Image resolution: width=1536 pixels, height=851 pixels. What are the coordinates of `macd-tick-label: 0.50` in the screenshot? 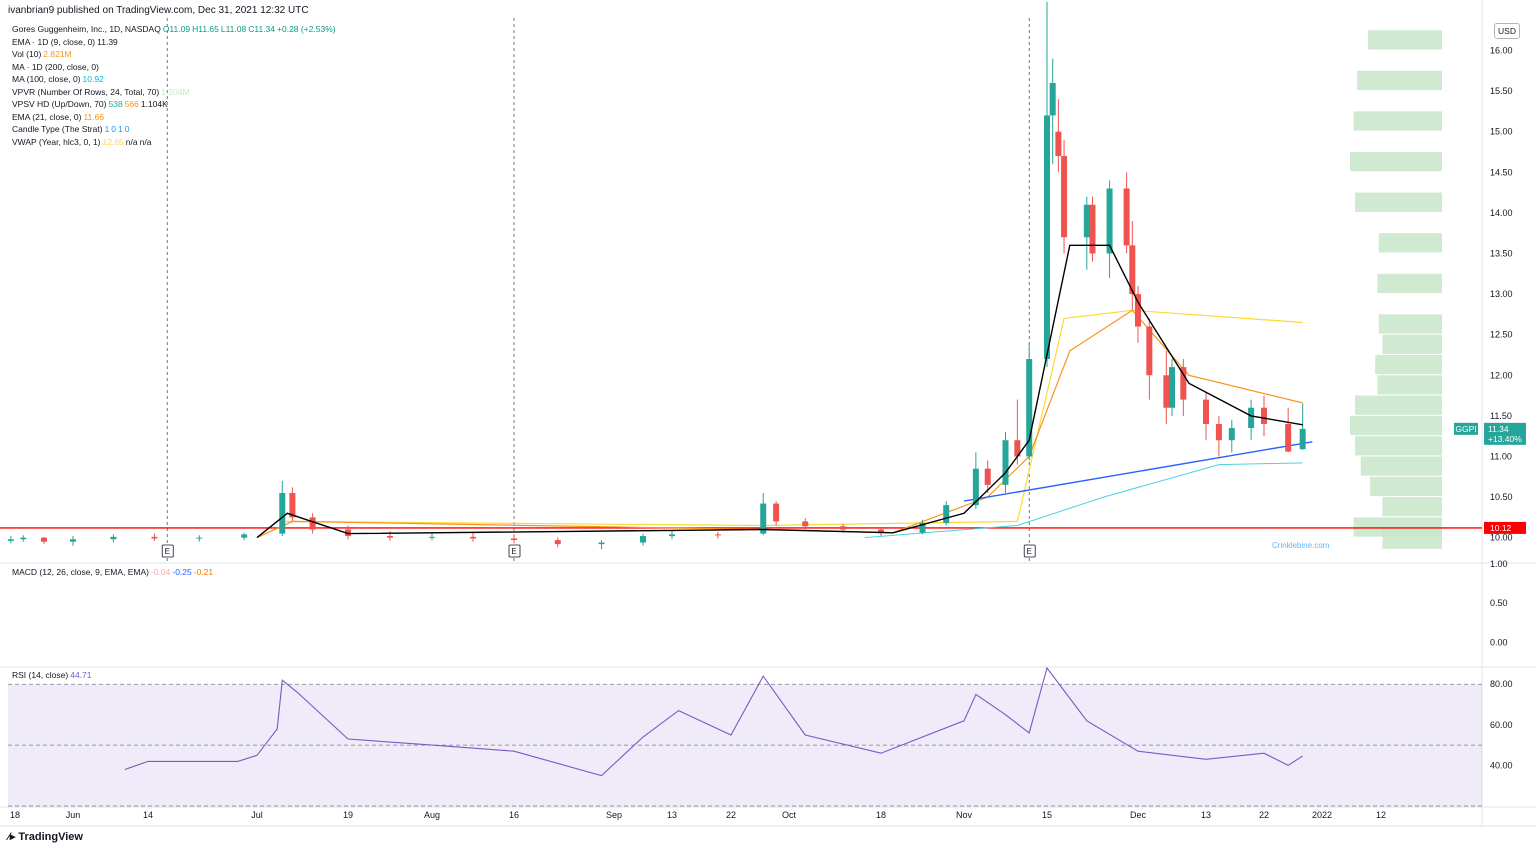 It's located at (1499, 603).